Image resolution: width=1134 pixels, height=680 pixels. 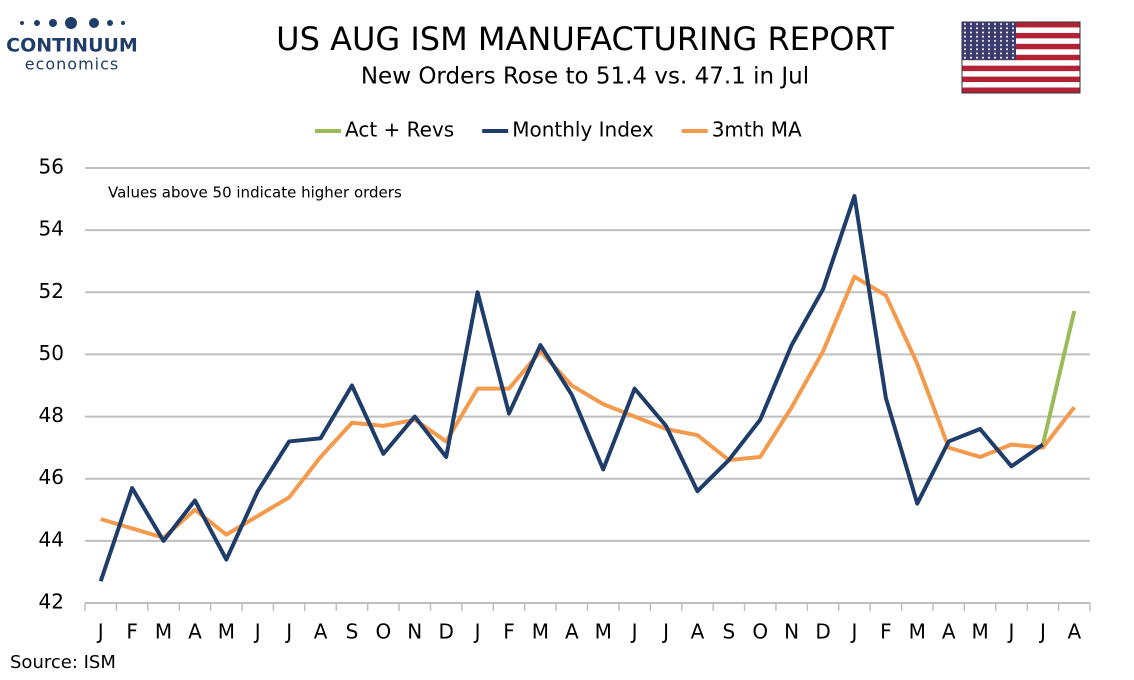 What do you see at coordinates (585, 77) in the screenshot?
I see `chart-subtitle: New Orders Rose to 51.4 vs. 47.1 in Jul` at bounding box center [585, 77].